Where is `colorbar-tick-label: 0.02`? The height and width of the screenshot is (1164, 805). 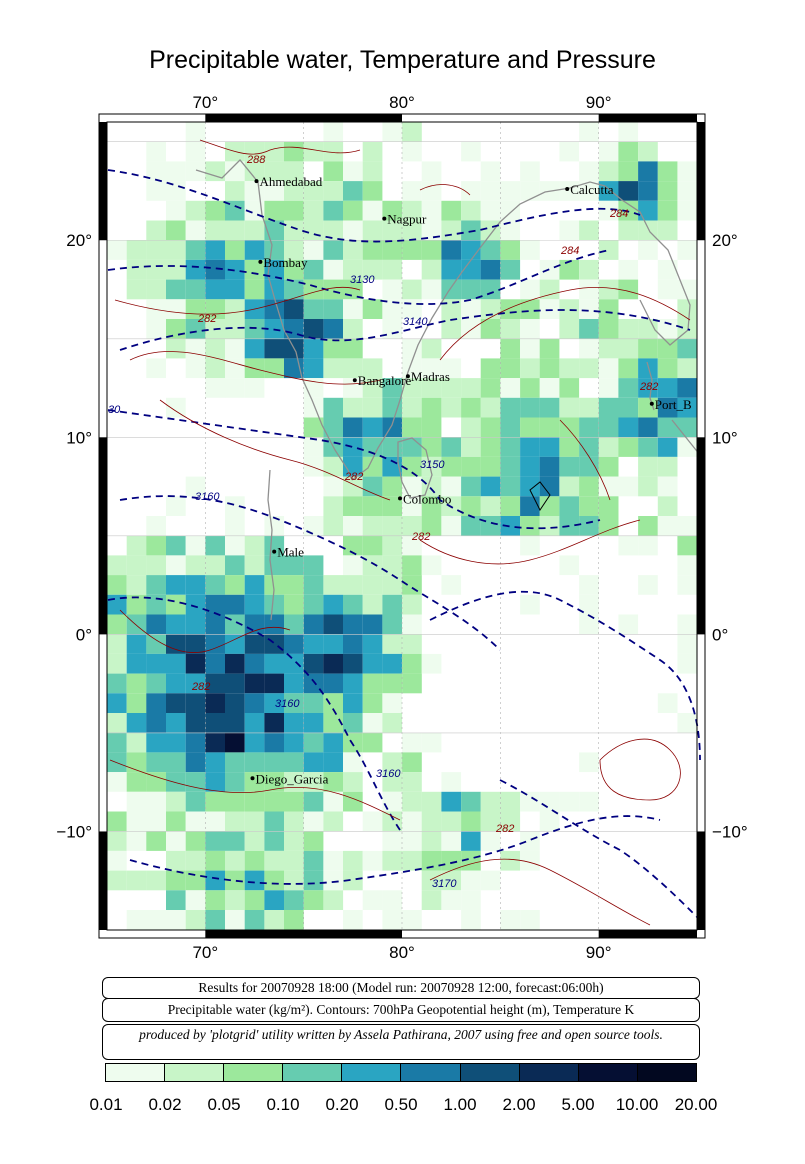 colorbar-tick-label: 0.02 is located at coordinates (165, 1104).